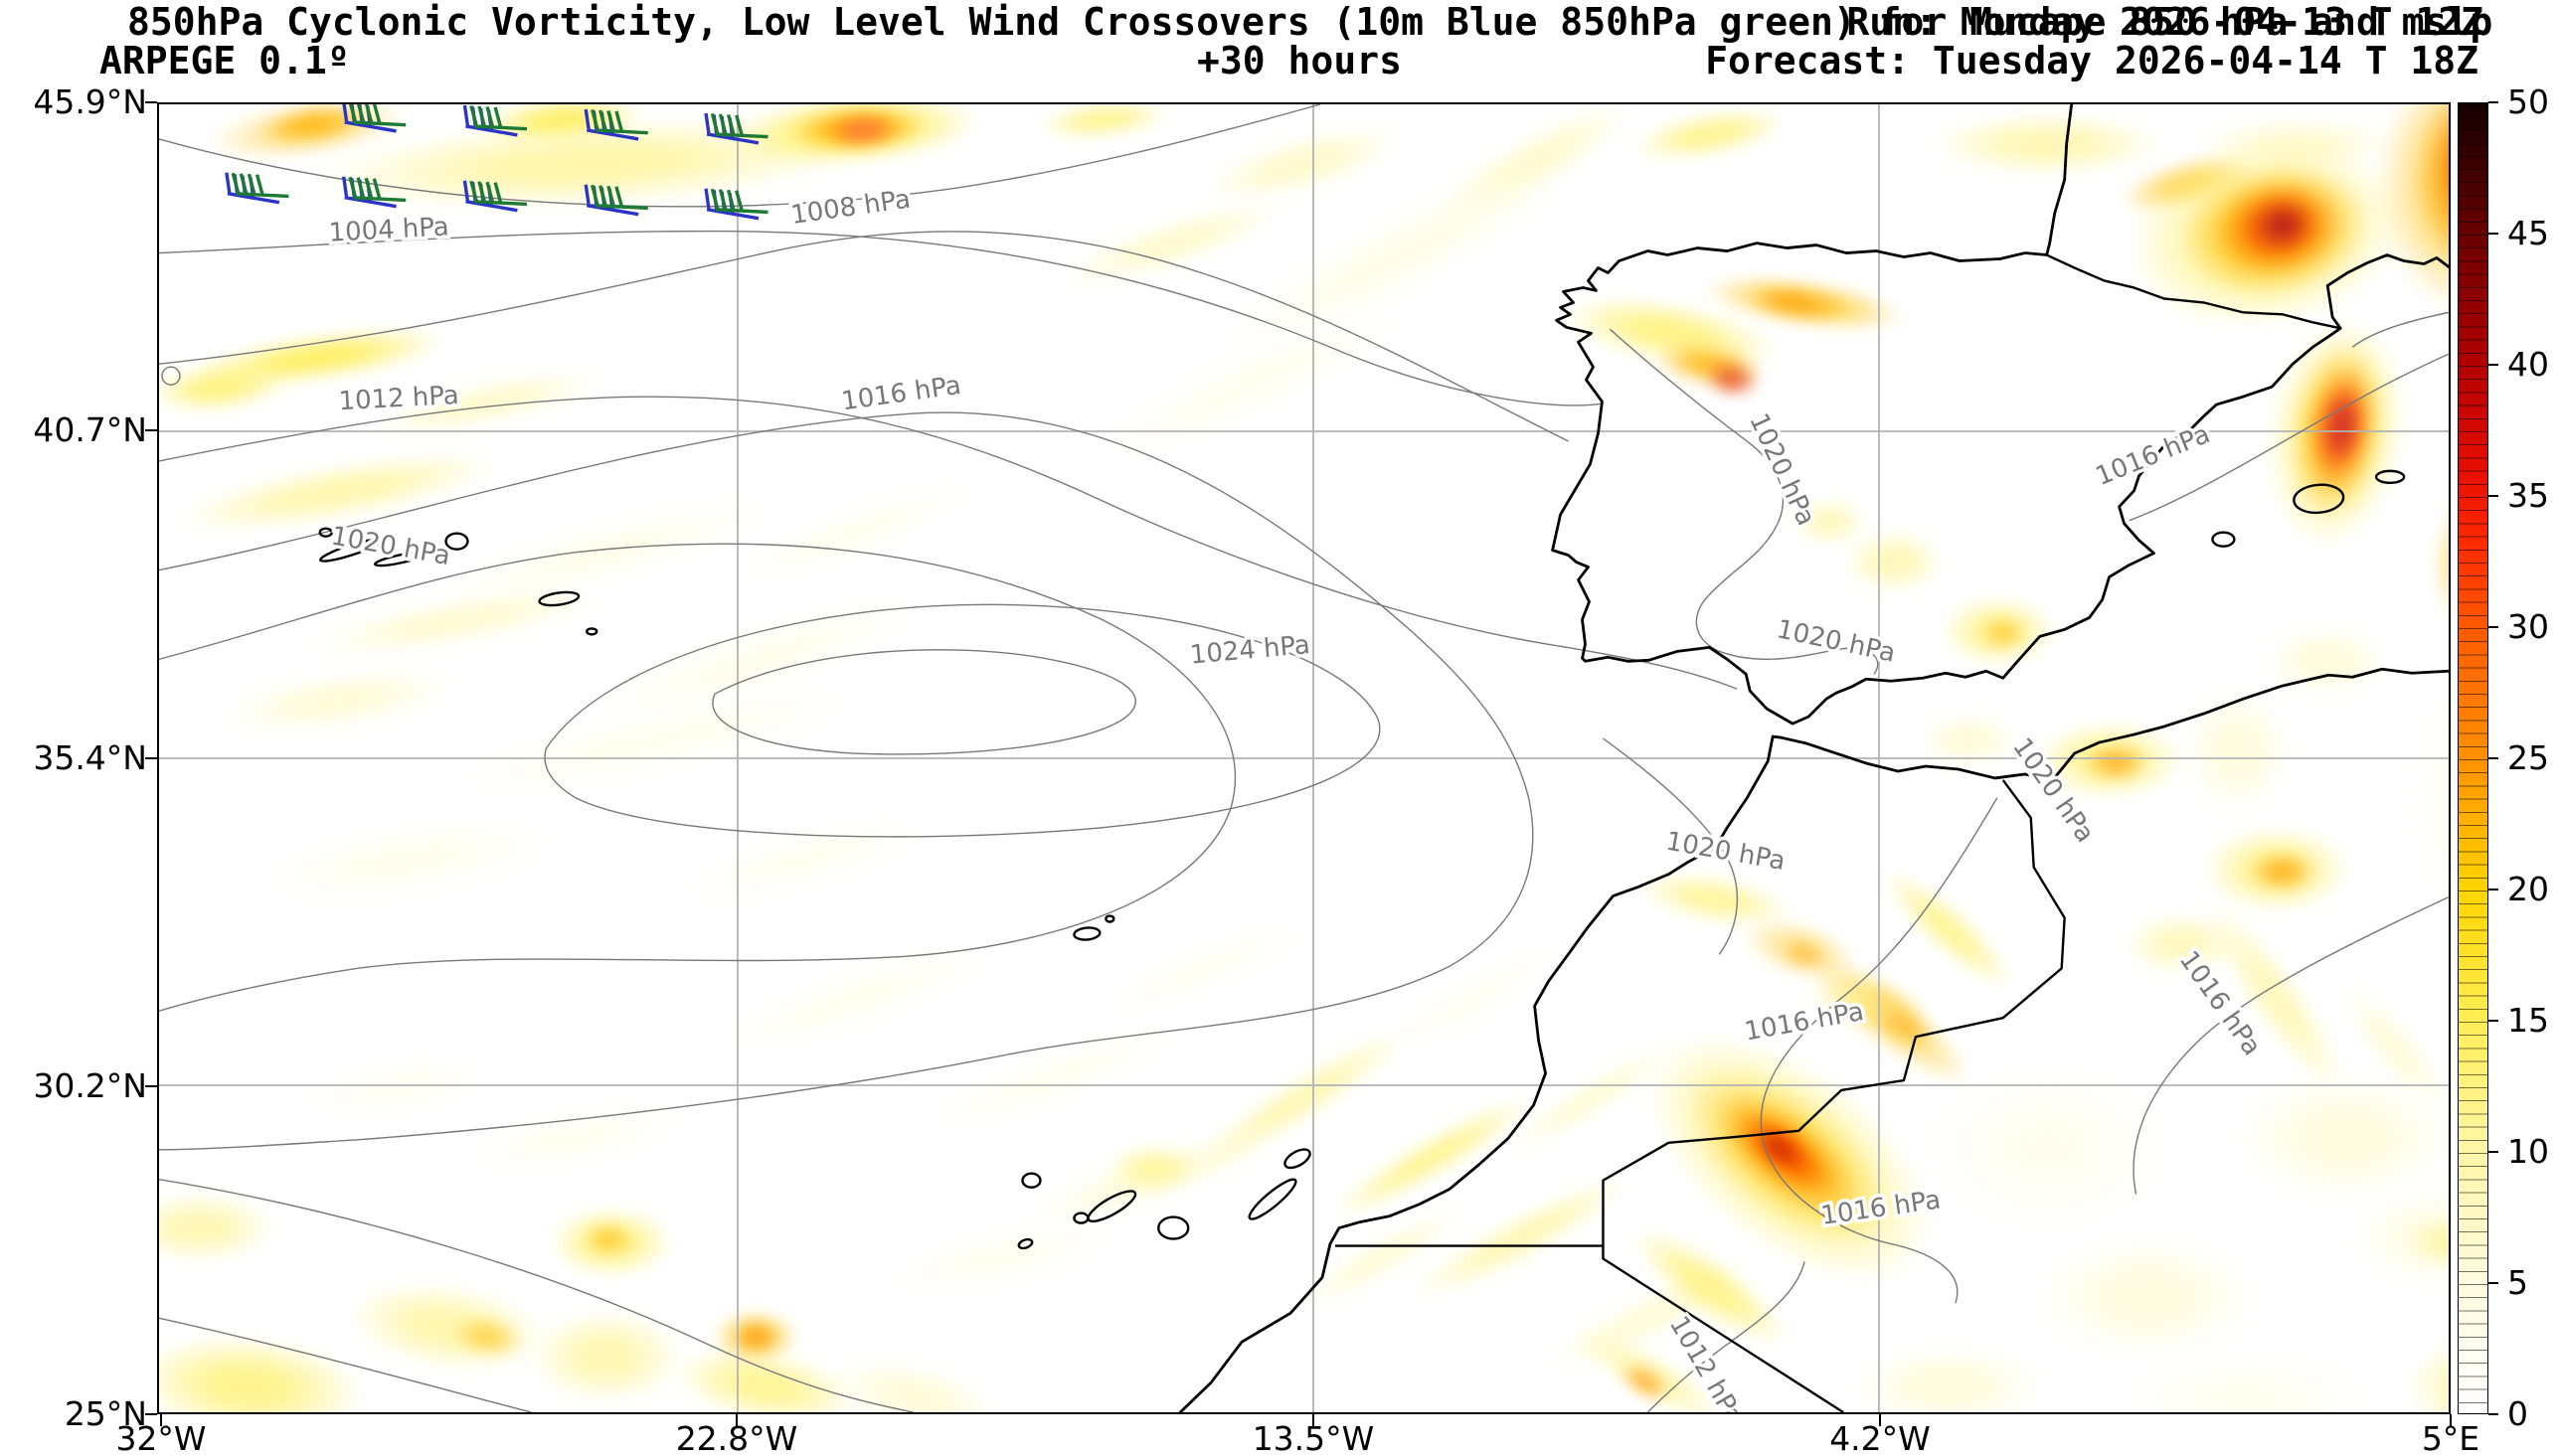  I want to click on morocco-algeria-border, so click(1834, 1095).